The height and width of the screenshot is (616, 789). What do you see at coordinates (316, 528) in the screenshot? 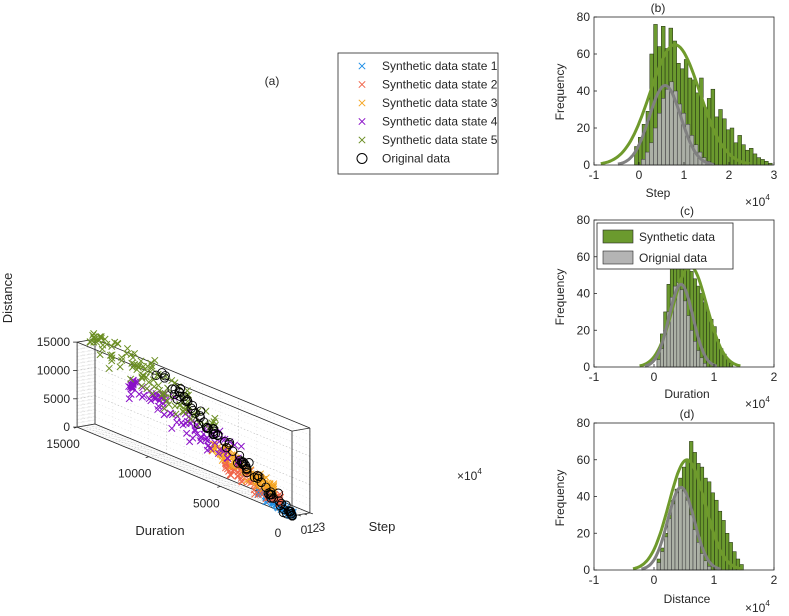
I see `step-tick-label: 2` at bounding box center [316, 528].